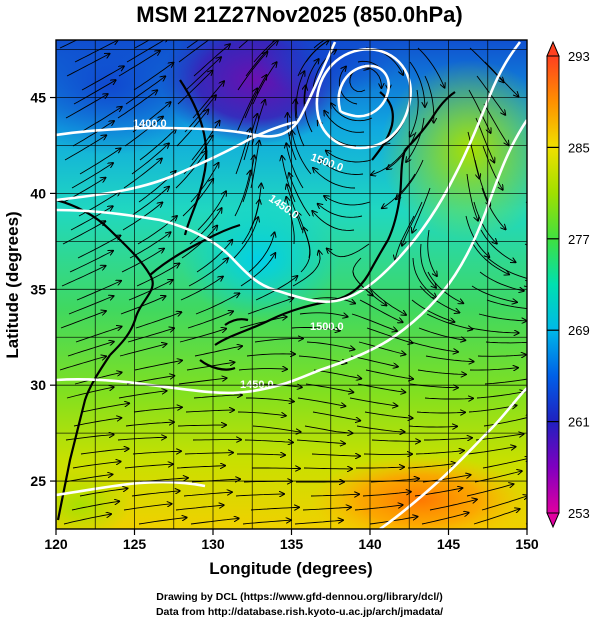 The image size is (599, 625). I want to click on colorbar-tick-label: 285, so click(579, 147).